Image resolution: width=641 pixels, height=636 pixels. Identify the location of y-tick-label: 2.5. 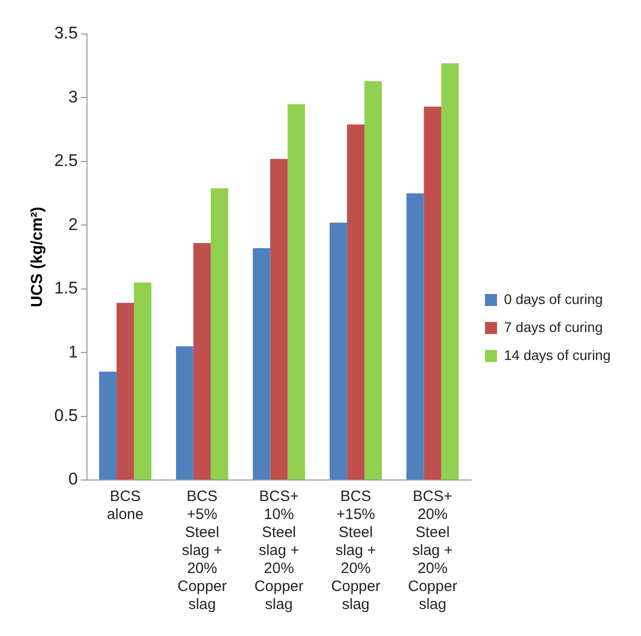
(66, 160).